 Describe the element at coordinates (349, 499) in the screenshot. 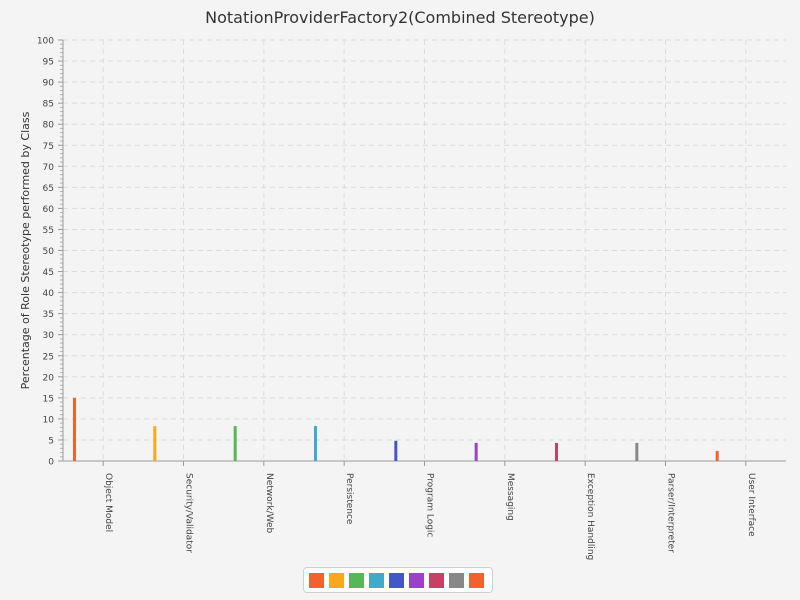

I see `x-tick-label: Persistence` at that location.